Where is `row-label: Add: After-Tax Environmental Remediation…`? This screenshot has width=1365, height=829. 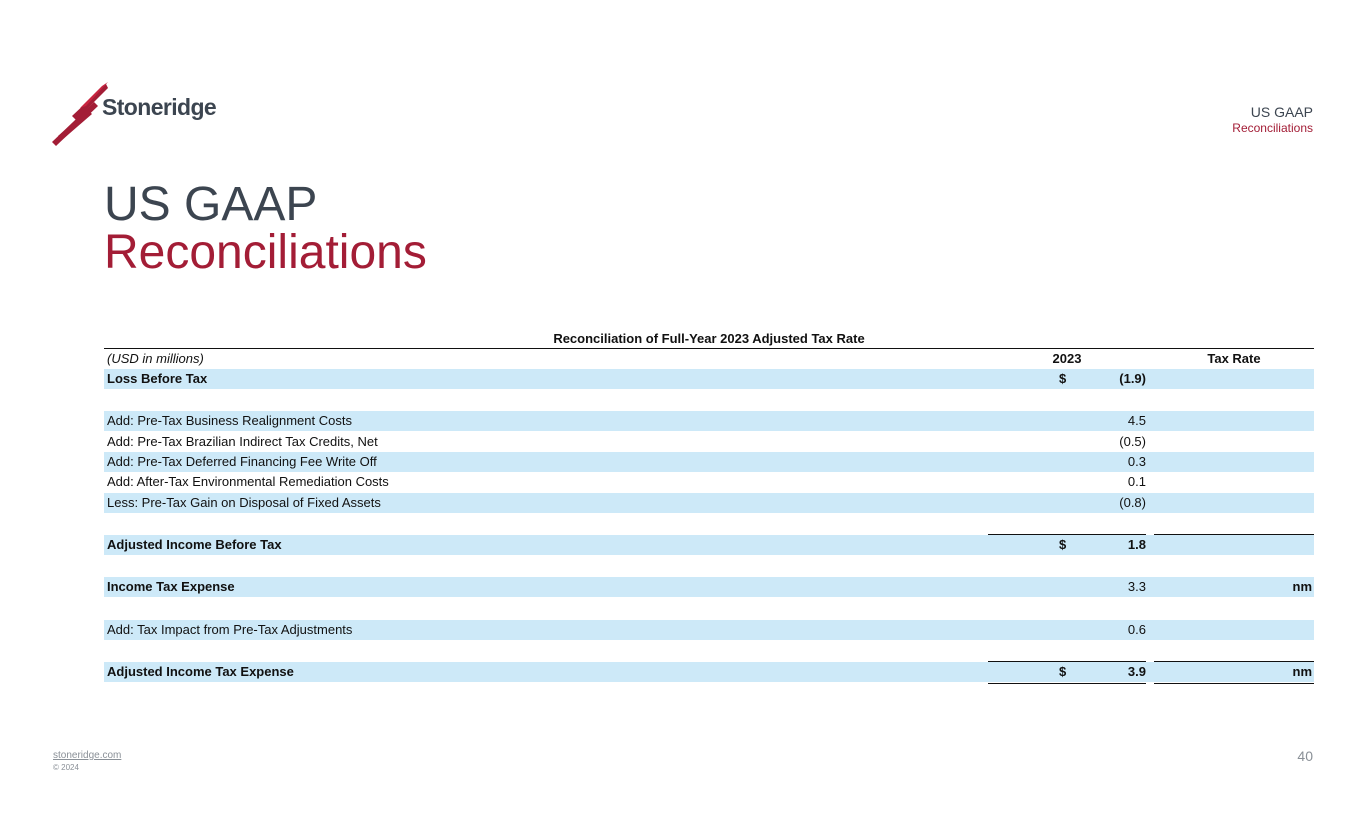
row-label: Add: After-Tax Environmental Remediation… is located at coordinates (248, 482).